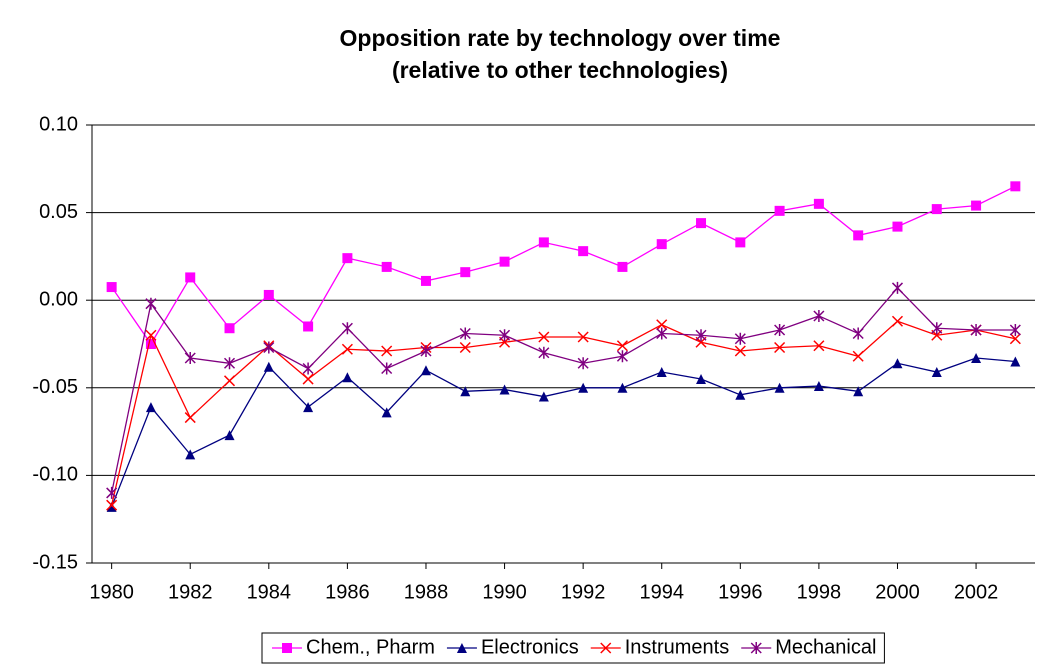 Image resolution: width=1058 pixels, height=667 pixels. I want to click on chart-title: Opposition rate by technology over time, so click(560, 38).